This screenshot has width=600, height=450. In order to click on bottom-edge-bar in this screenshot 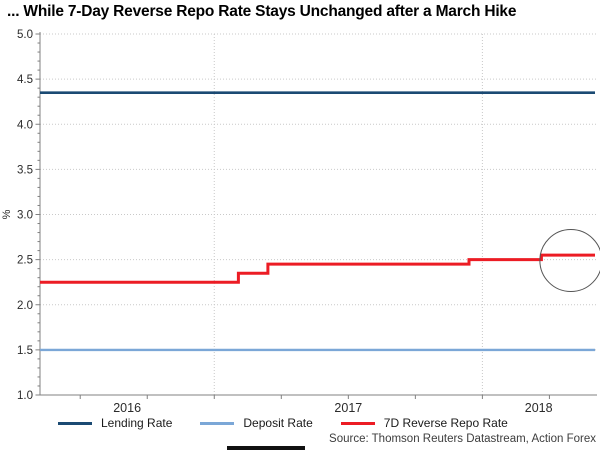, I will do `click(266, 448)`.